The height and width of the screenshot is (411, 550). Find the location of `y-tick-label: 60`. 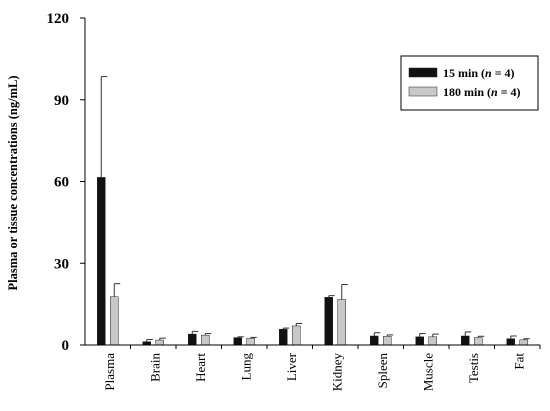

y-tick-label: 60 is located at coordinates (61, 183).